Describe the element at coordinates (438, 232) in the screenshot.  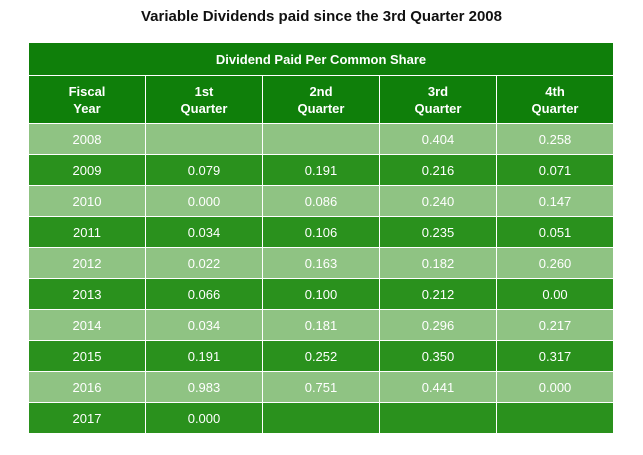
I see `cell-q3: 0.235` at that location.